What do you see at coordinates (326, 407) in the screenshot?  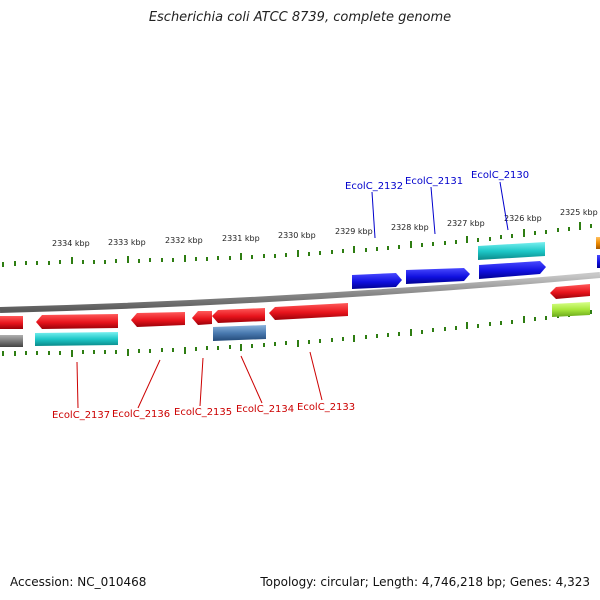 I see `gene-label-bottom: EcolC_2133` at bounding box center [326, 407].